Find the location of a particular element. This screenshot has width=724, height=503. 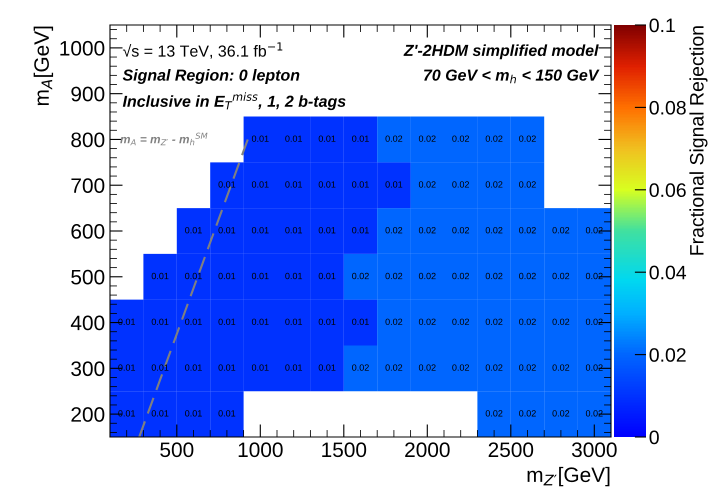

x-tick-label: 1500 is located at coordinates (344, 450).